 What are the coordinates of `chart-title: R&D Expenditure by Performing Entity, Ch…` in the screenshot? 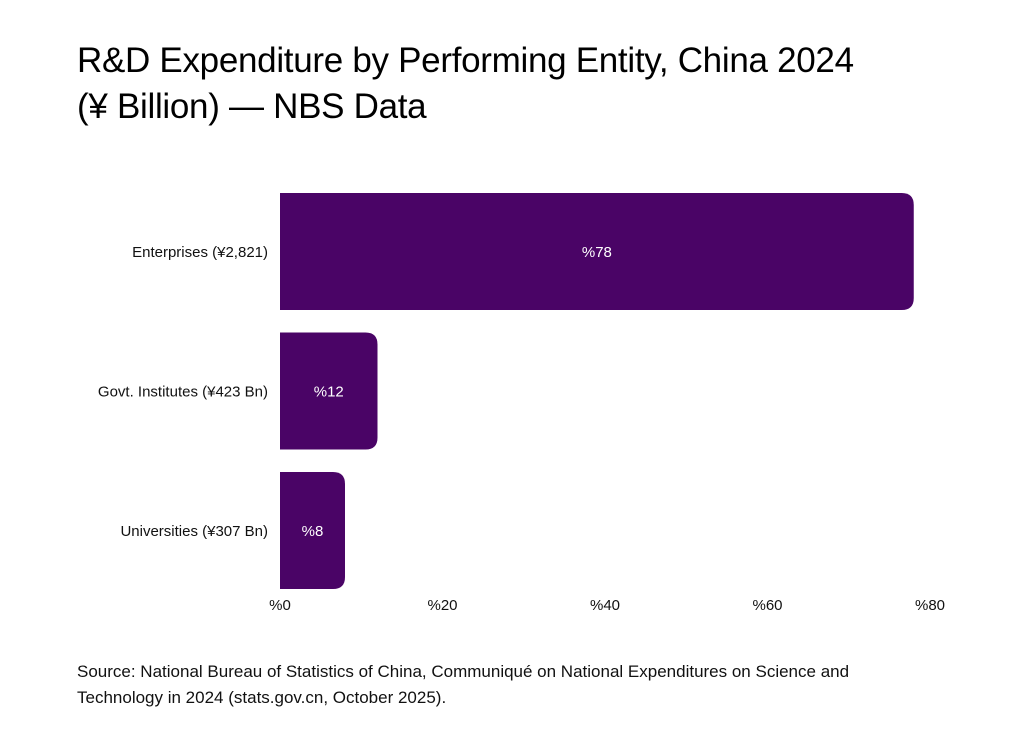 It's located at (527, 84).